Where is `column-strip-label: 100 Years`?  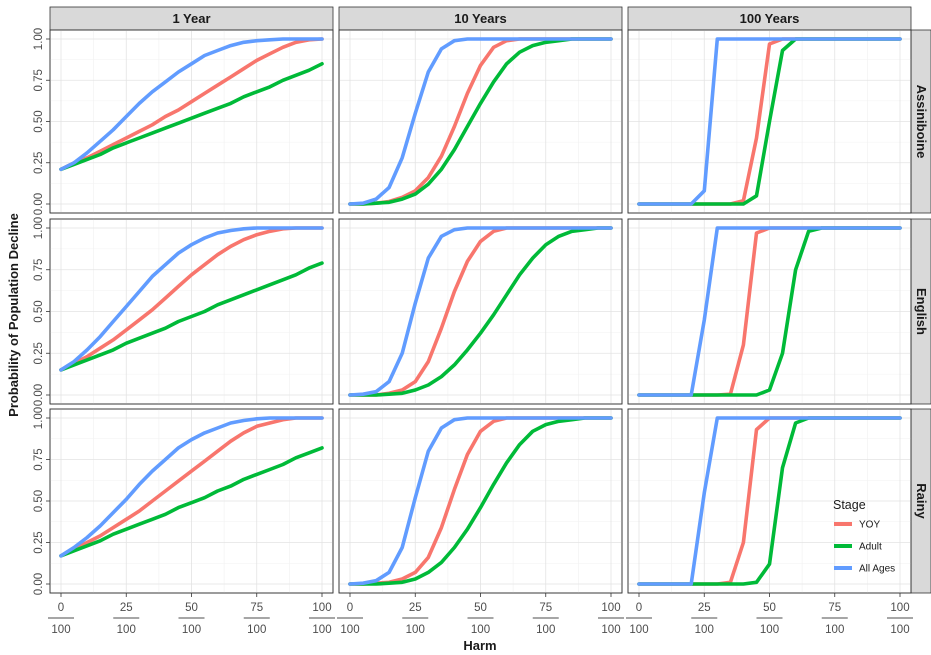 column-strip-label: 100 Years is located at coordinates (770, 18).